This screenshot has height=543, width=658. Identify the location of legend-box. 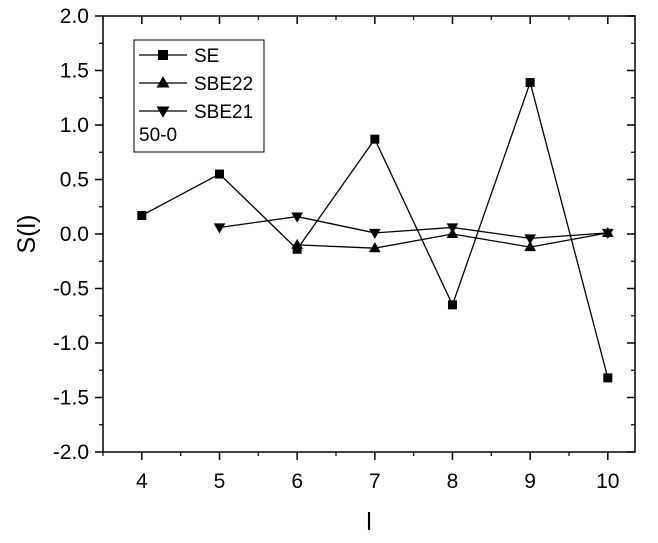
(199, 96).